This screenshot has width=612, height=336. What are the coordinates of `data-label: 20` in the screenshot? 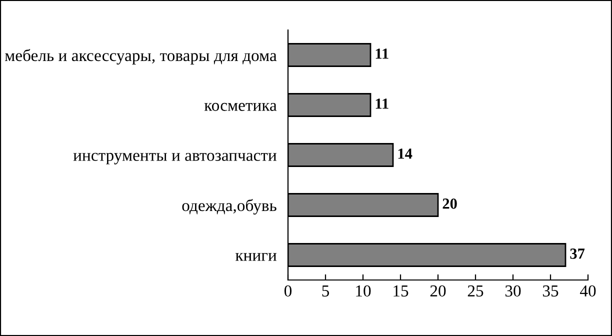 It's located at (449, 203).